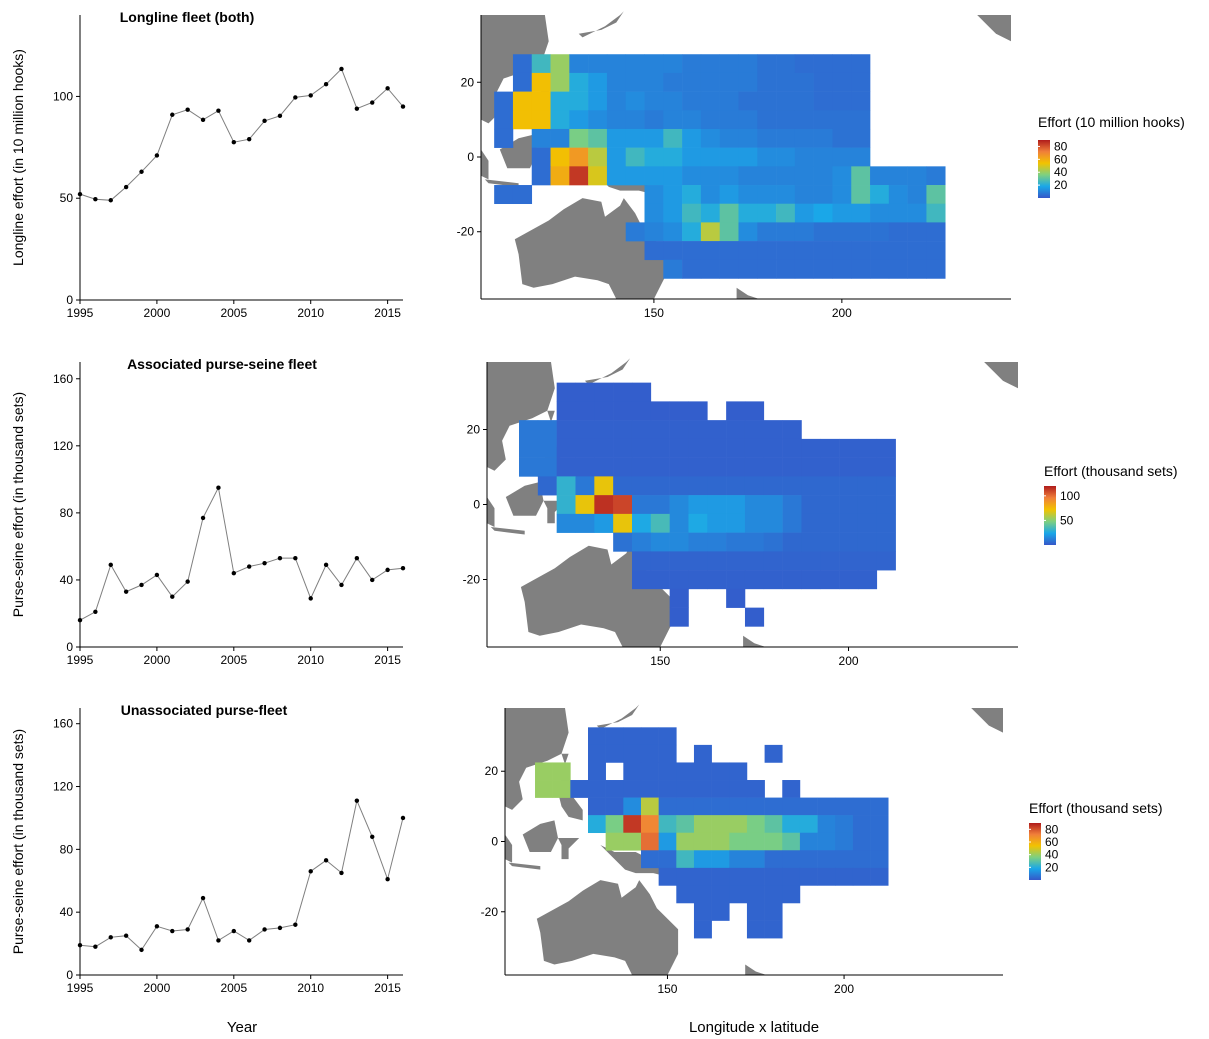 The image size is (1209, 1039). I want to click on y-axis-label: Longline effort (in 10 million hooks), so click(18, 157).